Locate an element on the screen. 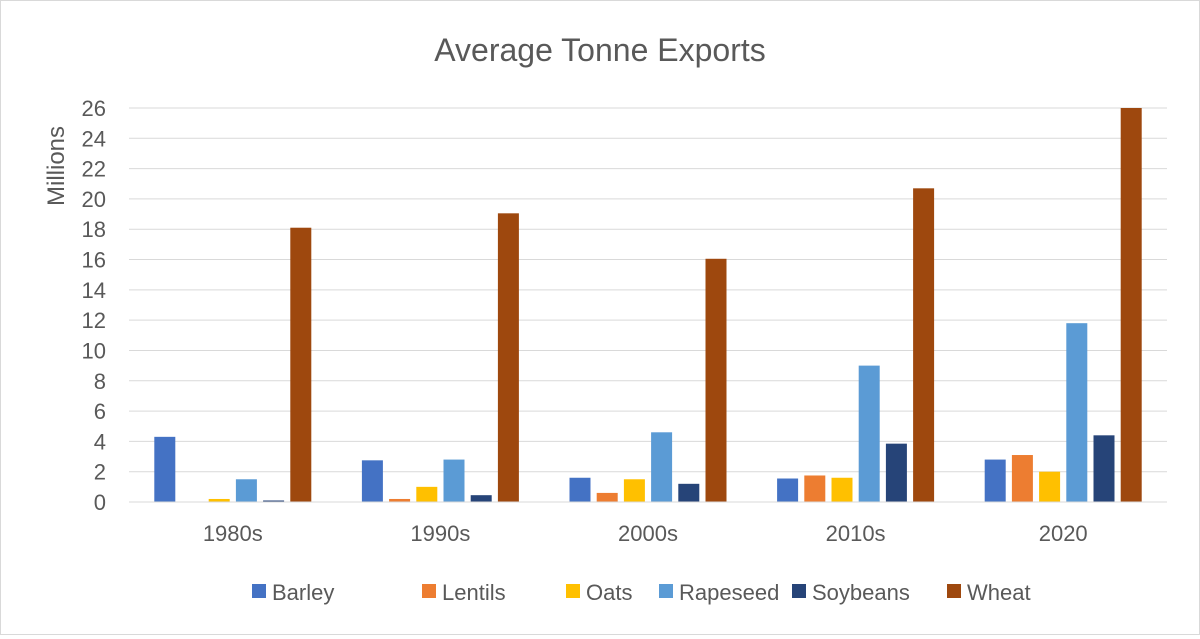 Image resolution: width=1200 pixels, height=639 pixels. bar-rapeseed-2000s is located at coordinates (662, 467).